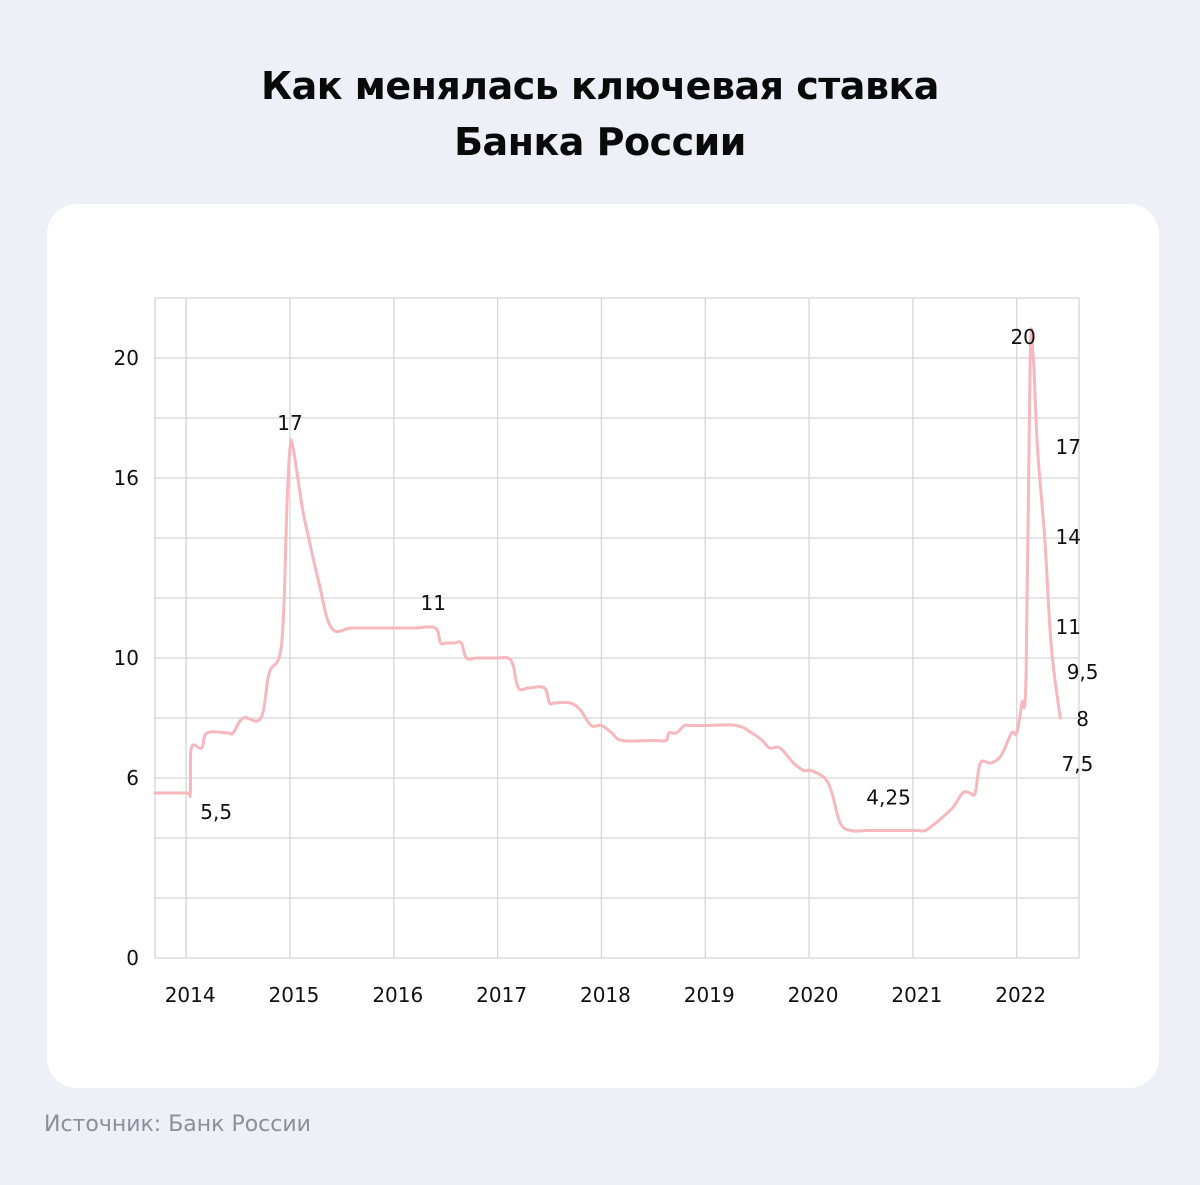 This screenshot has height=1185, width=1200. What do you see at coordinates (190, 995) in the screenshot?
I see `x-tick-label: 2014` at bounding box center [190, 995].